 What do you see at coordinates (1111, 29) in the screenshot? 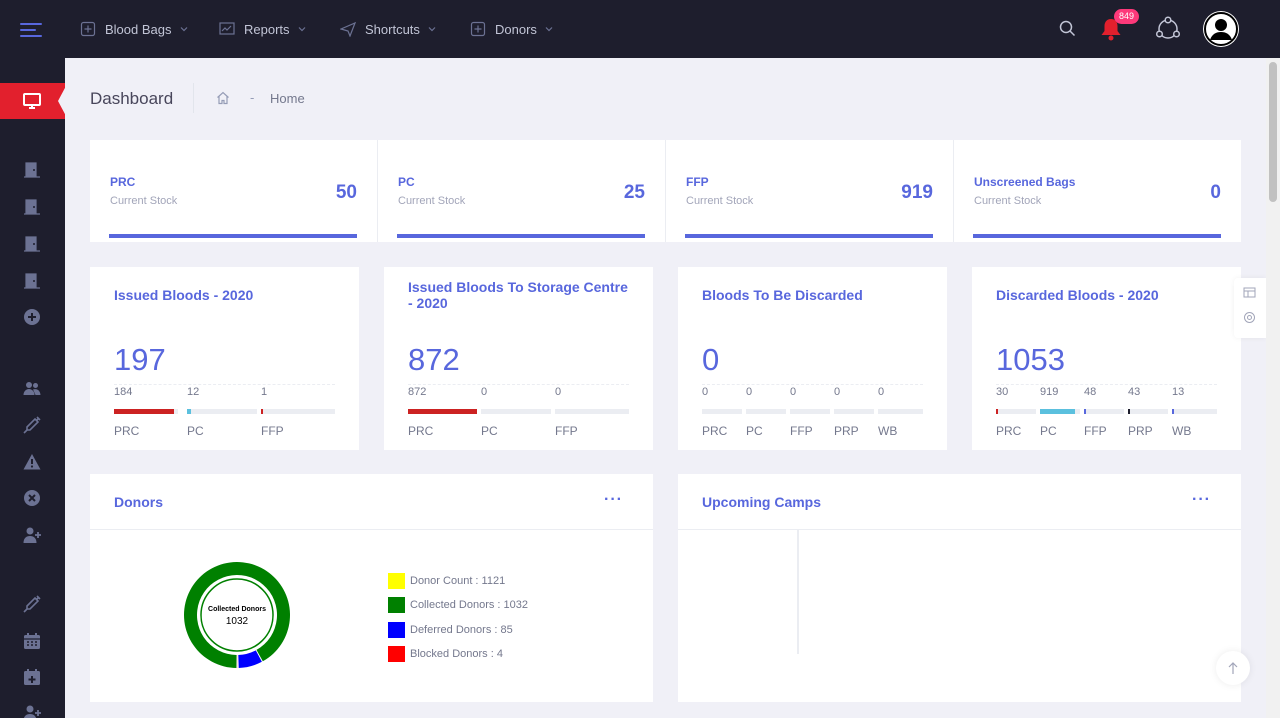
I see `bell-icon` at bounding box center [1111, 29].